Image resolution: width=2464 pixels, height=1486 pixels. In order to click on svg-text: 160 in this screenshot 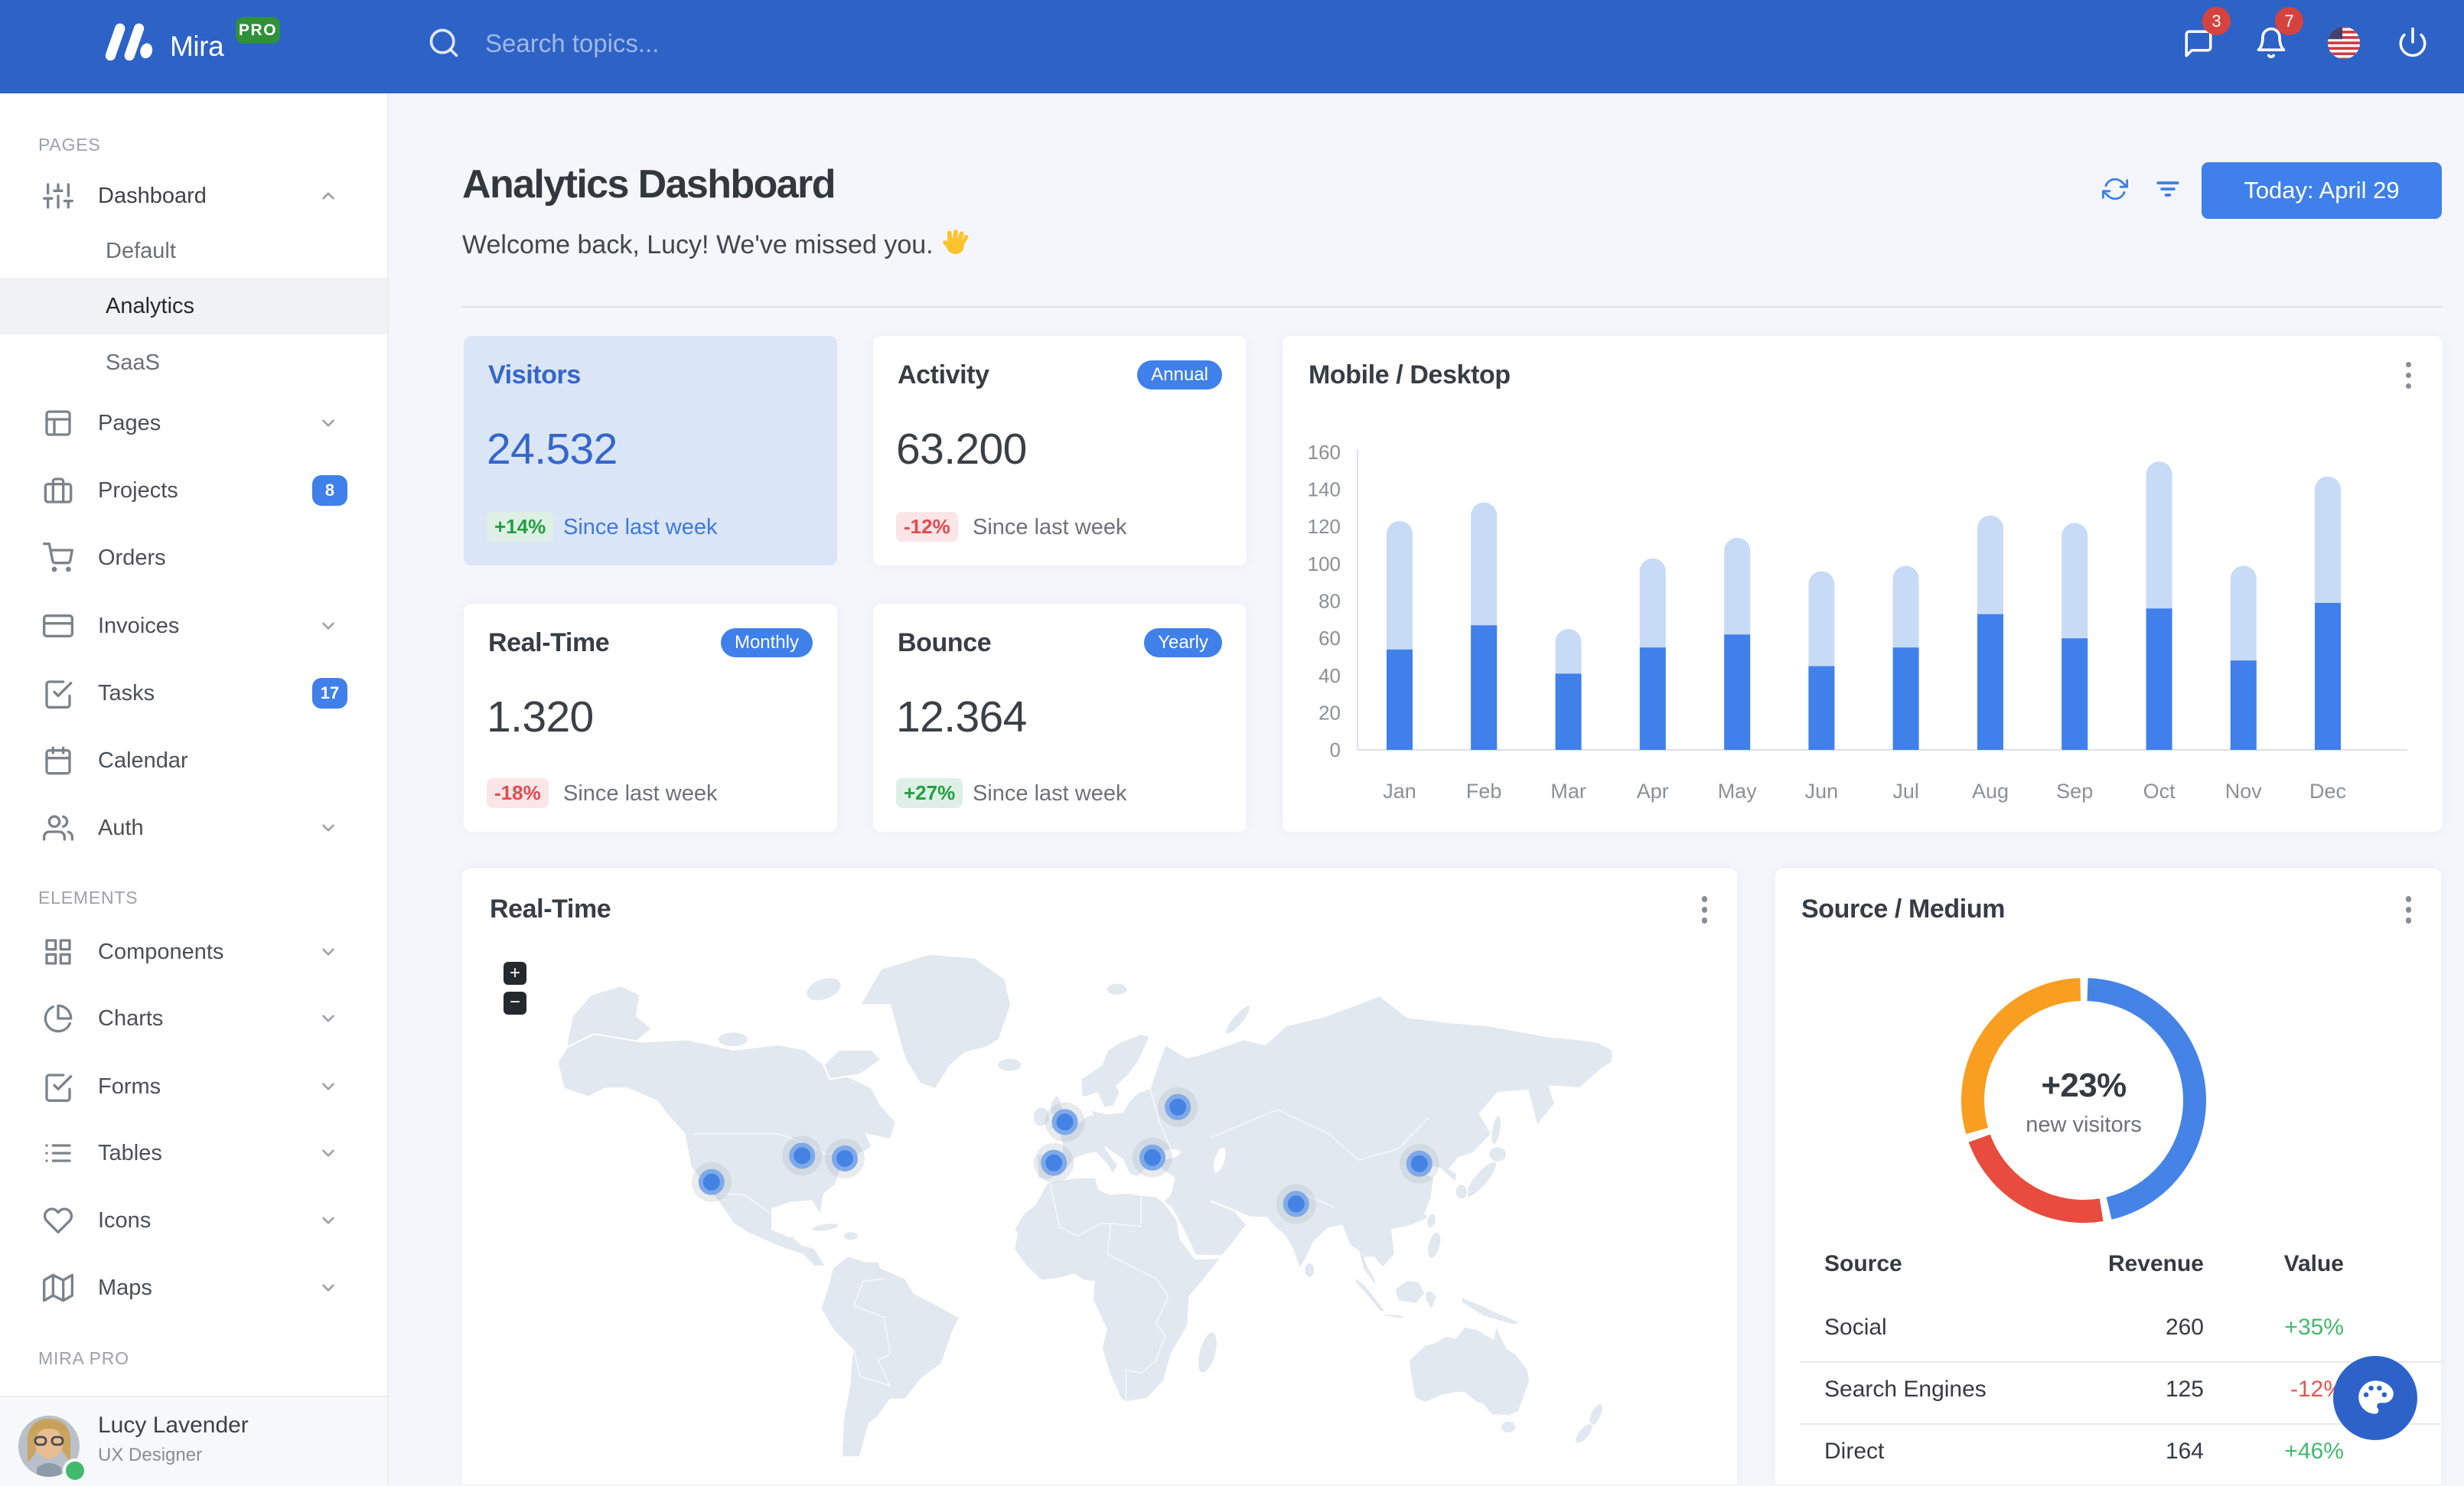, I will do `click(1325, 453)`.